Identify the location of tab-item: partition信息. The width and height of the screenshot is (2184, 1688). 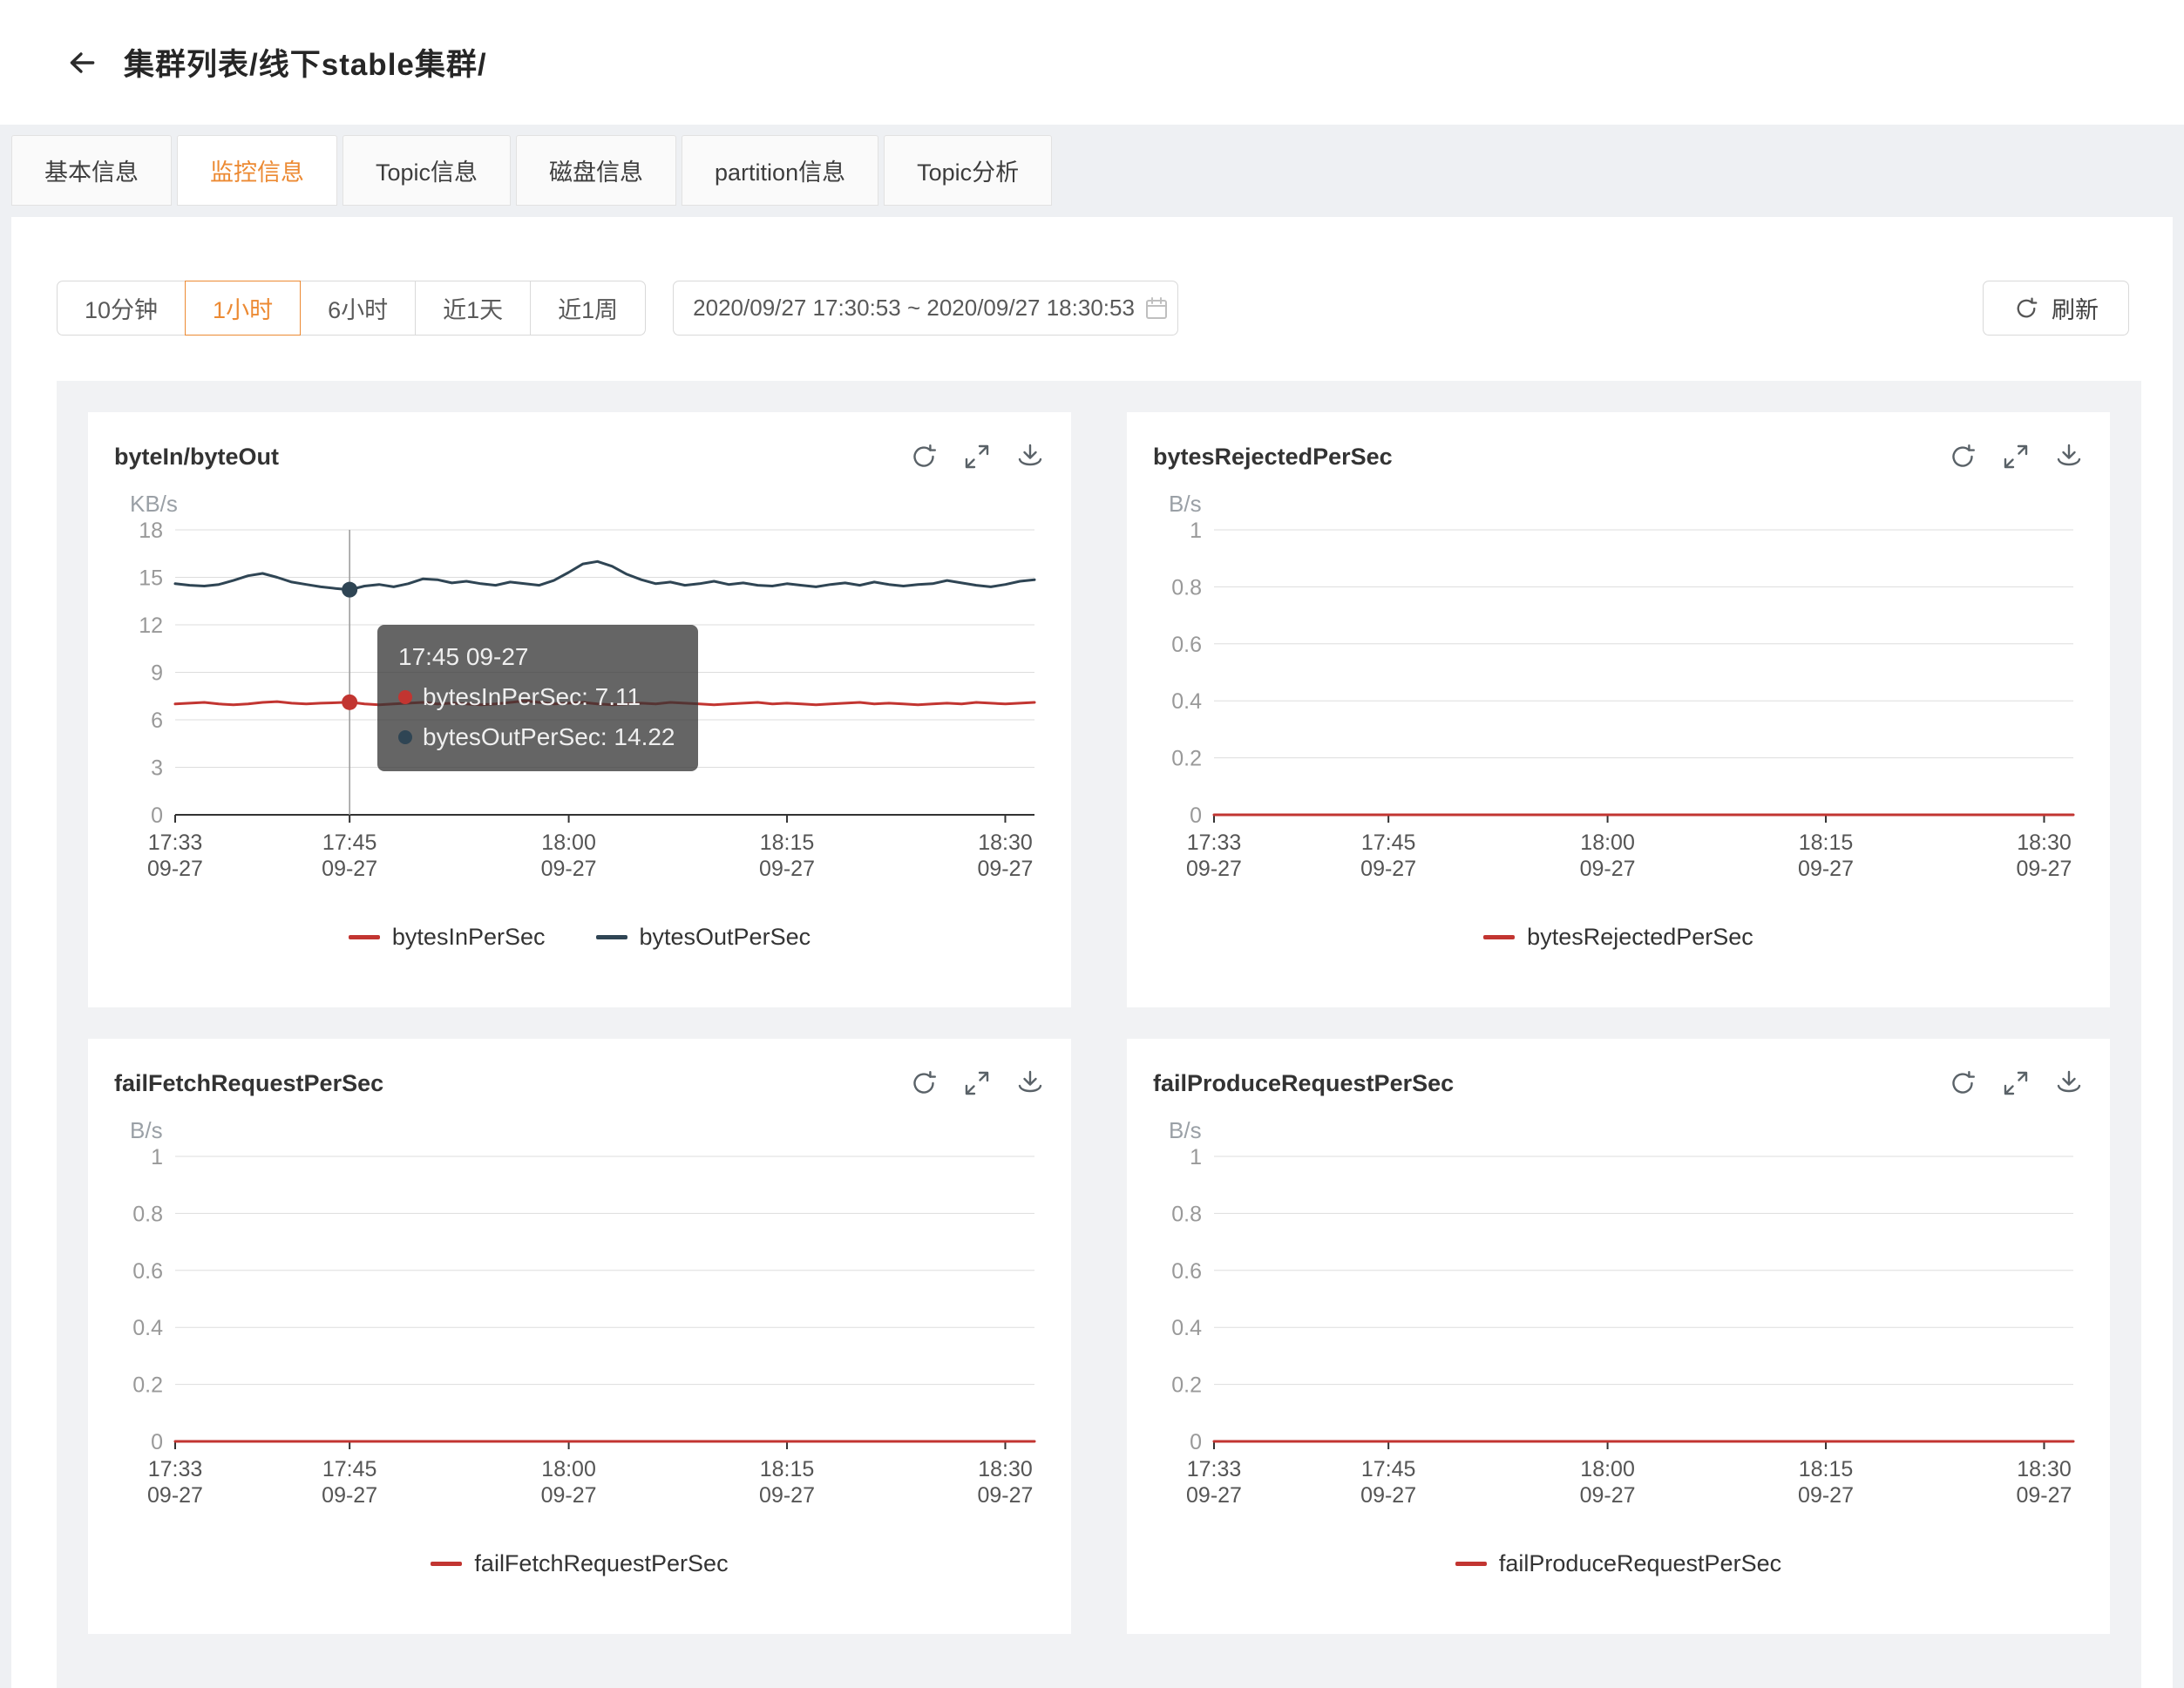
(780, 170).